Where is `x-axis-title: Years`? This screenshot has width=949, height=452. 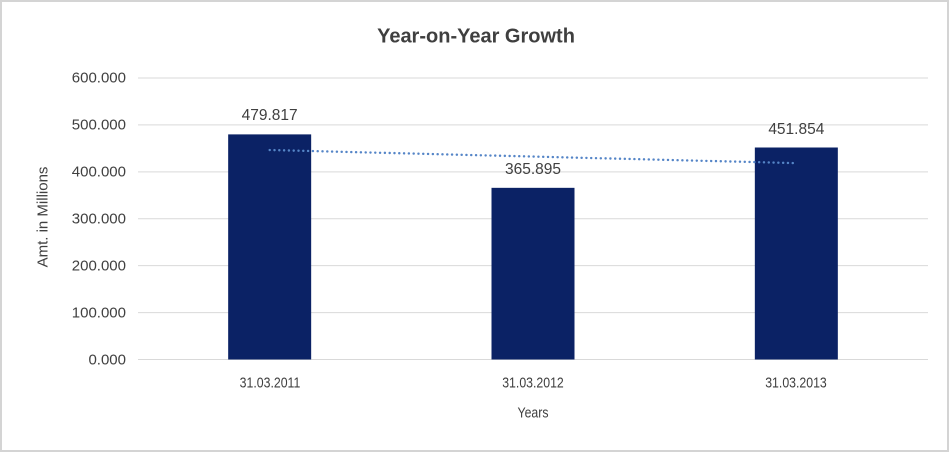 x-axis-title: Years is located at coordinates (533, 413).